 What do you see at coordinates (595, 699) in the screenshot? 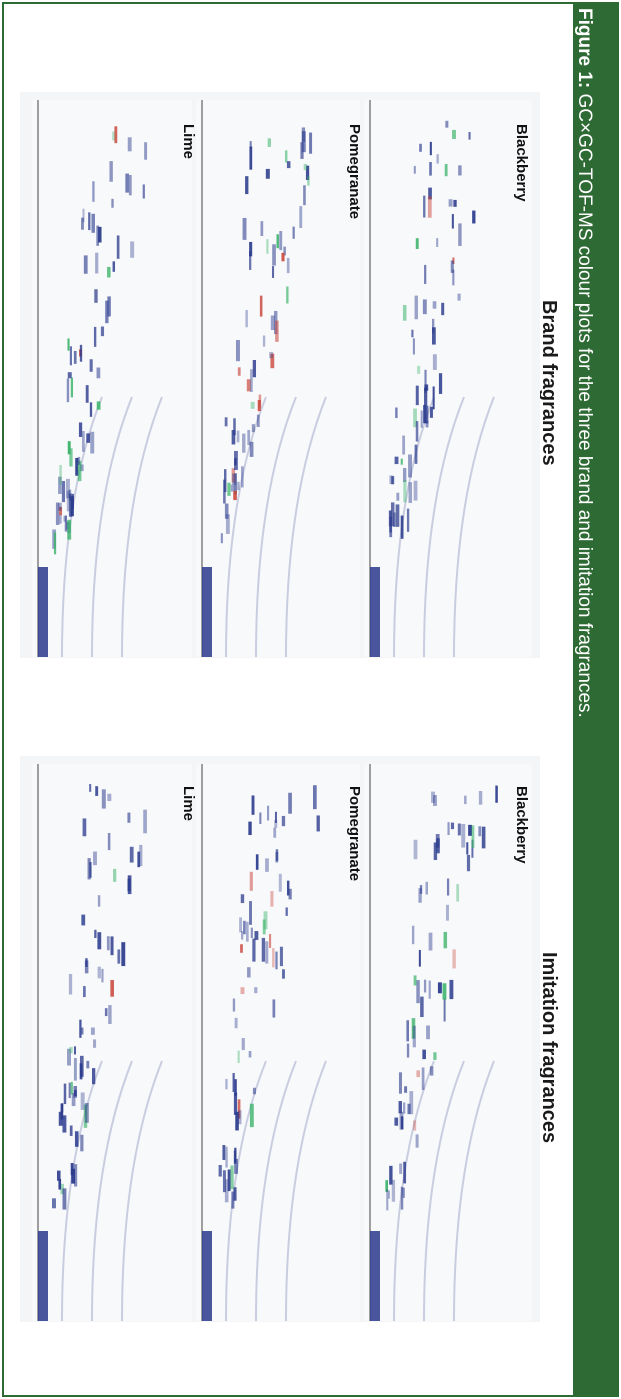
I see `caption-band` at bounding box center [595, 699].